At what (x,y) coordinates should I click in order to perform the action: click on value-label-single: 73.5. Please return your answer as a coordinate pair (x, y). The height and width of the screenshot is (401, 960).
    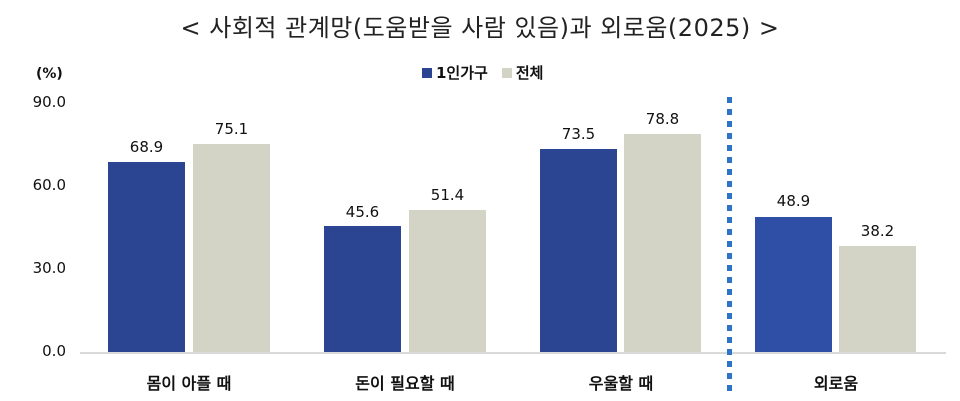
    Looking at the image, I should click on (578, 134).